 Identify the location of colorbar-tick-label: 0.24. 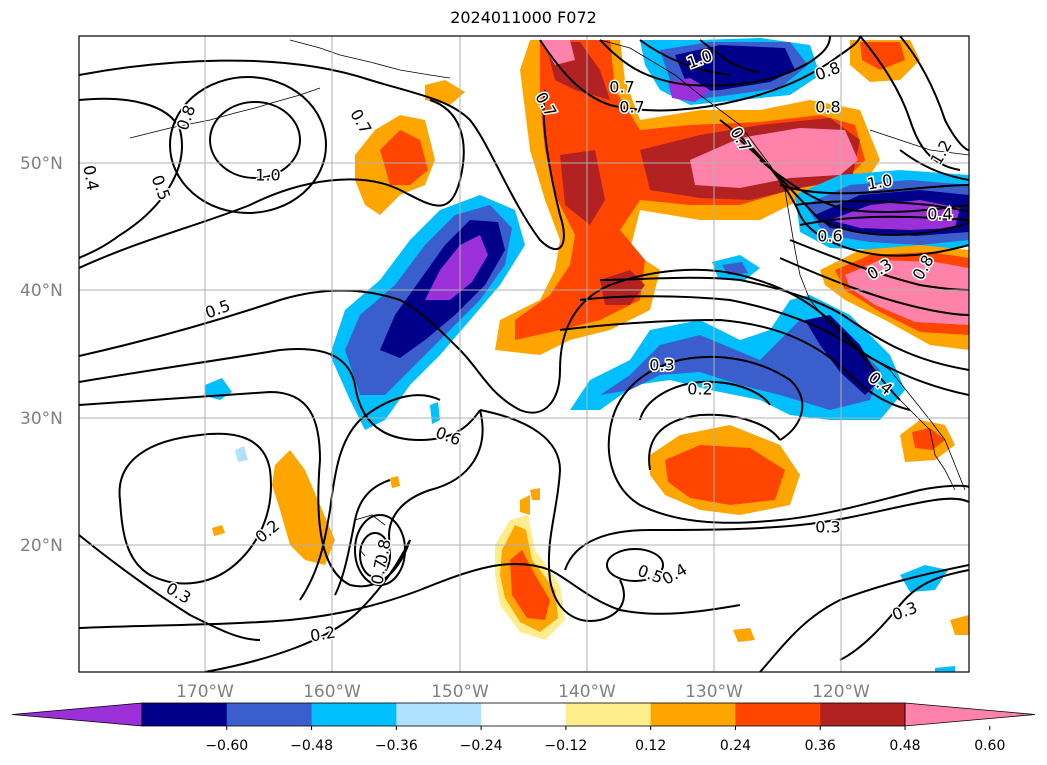
(735, 746).